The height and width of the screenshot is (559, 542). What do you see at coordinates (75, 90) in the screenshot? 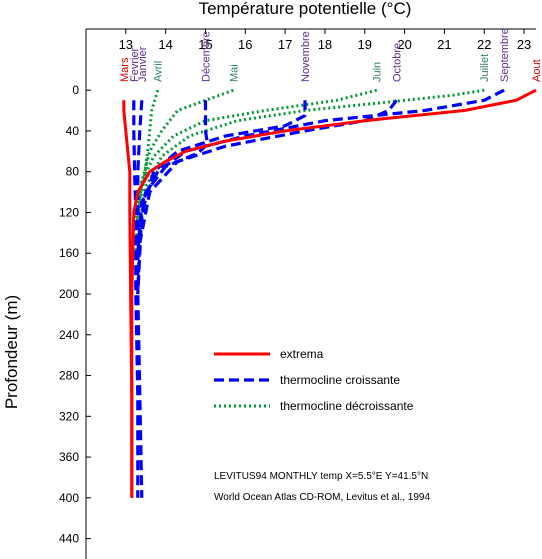
I see `y-tick-label: 0` at bounding box center [75, 90].